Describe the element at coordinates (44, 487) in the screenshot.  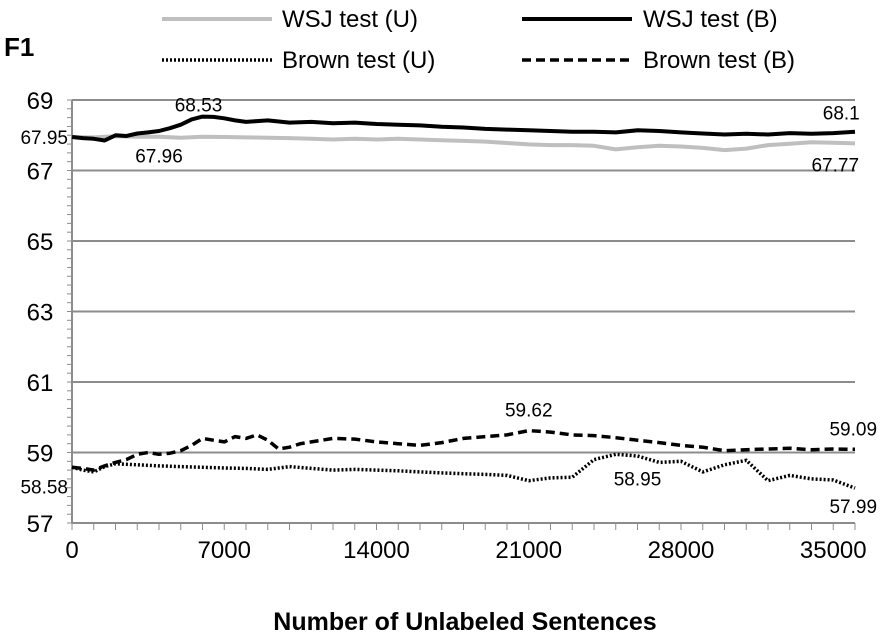
I see `data-label: 58.58` at that location.